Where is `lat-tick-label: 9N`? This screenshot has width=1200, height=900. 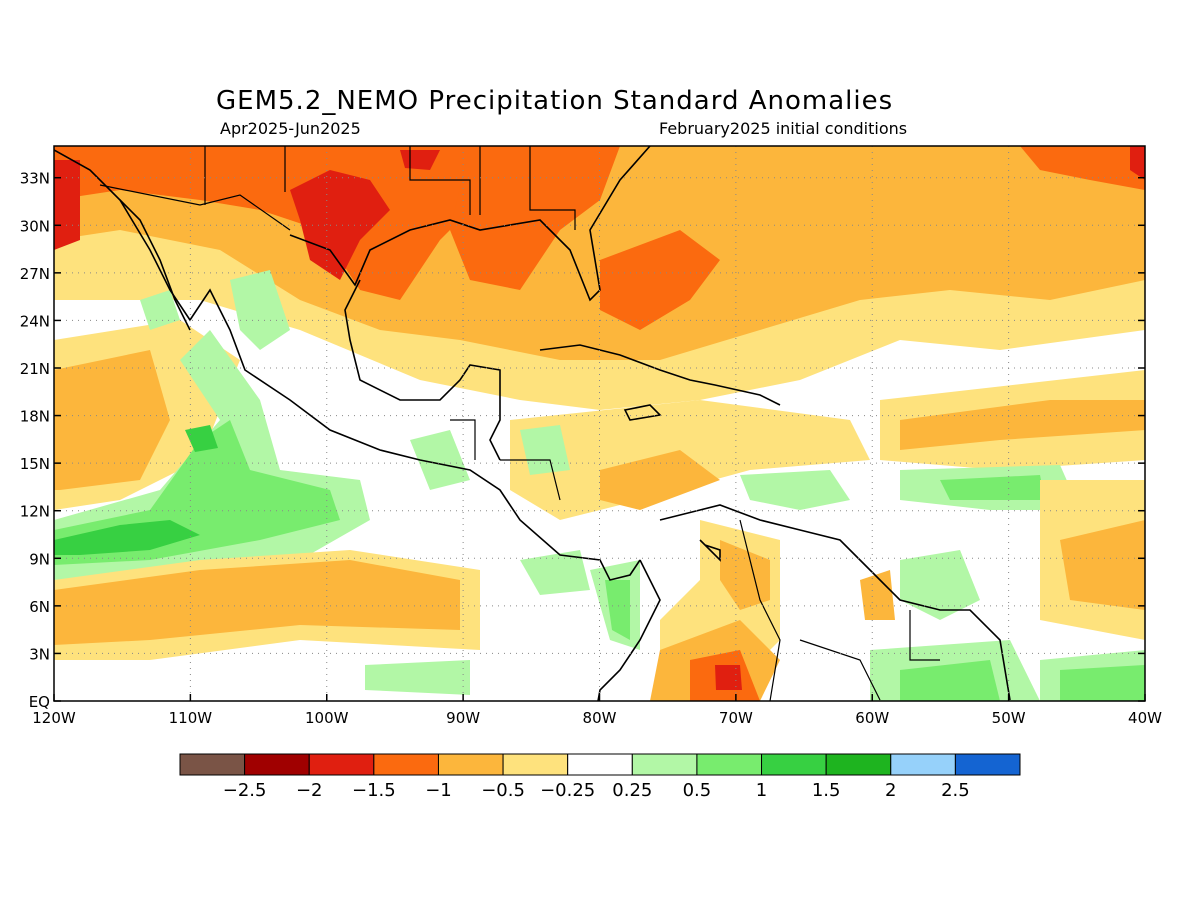 lat-tick-label: 9N is located at coordinates (39, 559).